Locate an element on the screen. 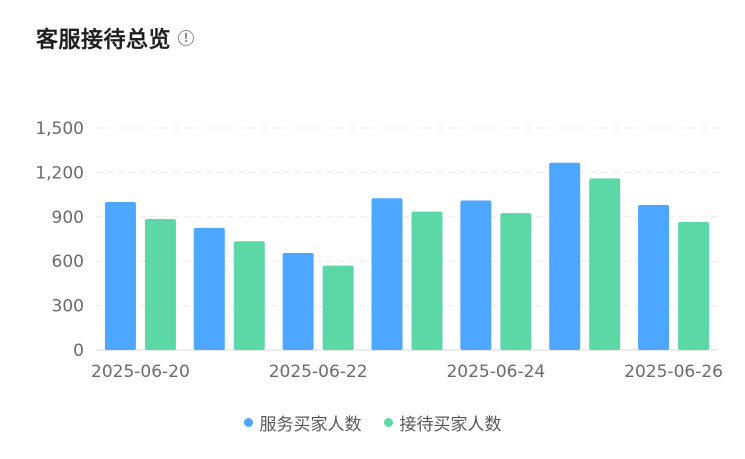 This screenshot has width=745, height=459. y-tick-label: 1,500 is located at coordinates (59, 129).